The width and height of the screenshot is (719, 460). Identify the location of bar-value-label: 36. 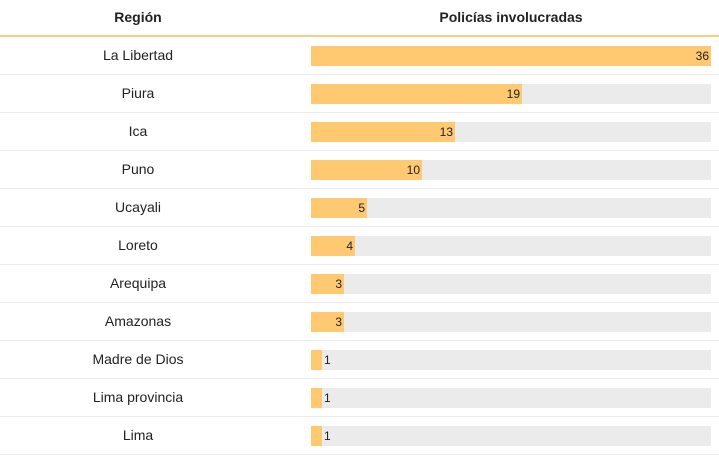
(702, 56).